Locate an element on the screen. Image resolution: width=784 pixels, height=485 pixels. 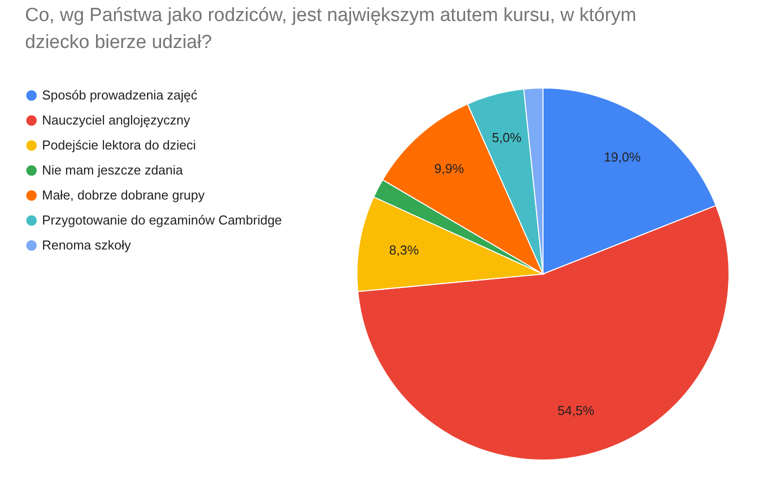
legend-label: Podejście lektora do dzieci is located at coordinates (119, 145).